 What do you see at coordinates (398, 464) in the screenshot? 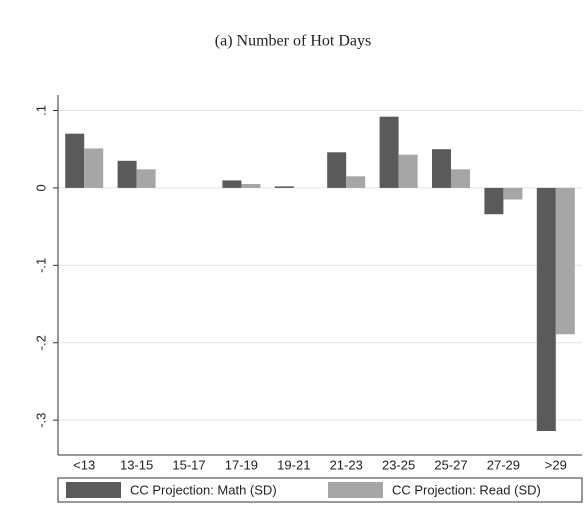
I see `x-tick-label: 23-25` at bounding box center [398, 464].